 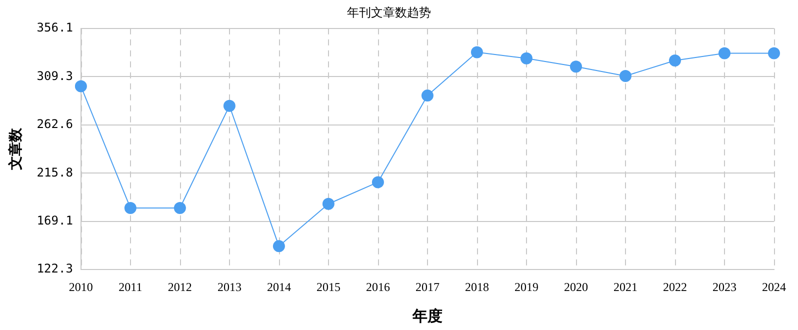 I want to click on y-tick-label: 356.1, so click(x=54, y=27).